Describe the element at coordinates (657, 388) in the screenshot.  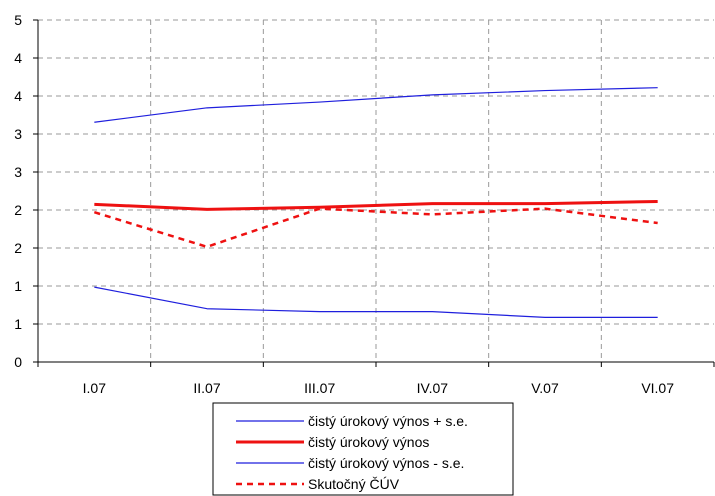
I see `x-tick-label: VI.07` at that location.